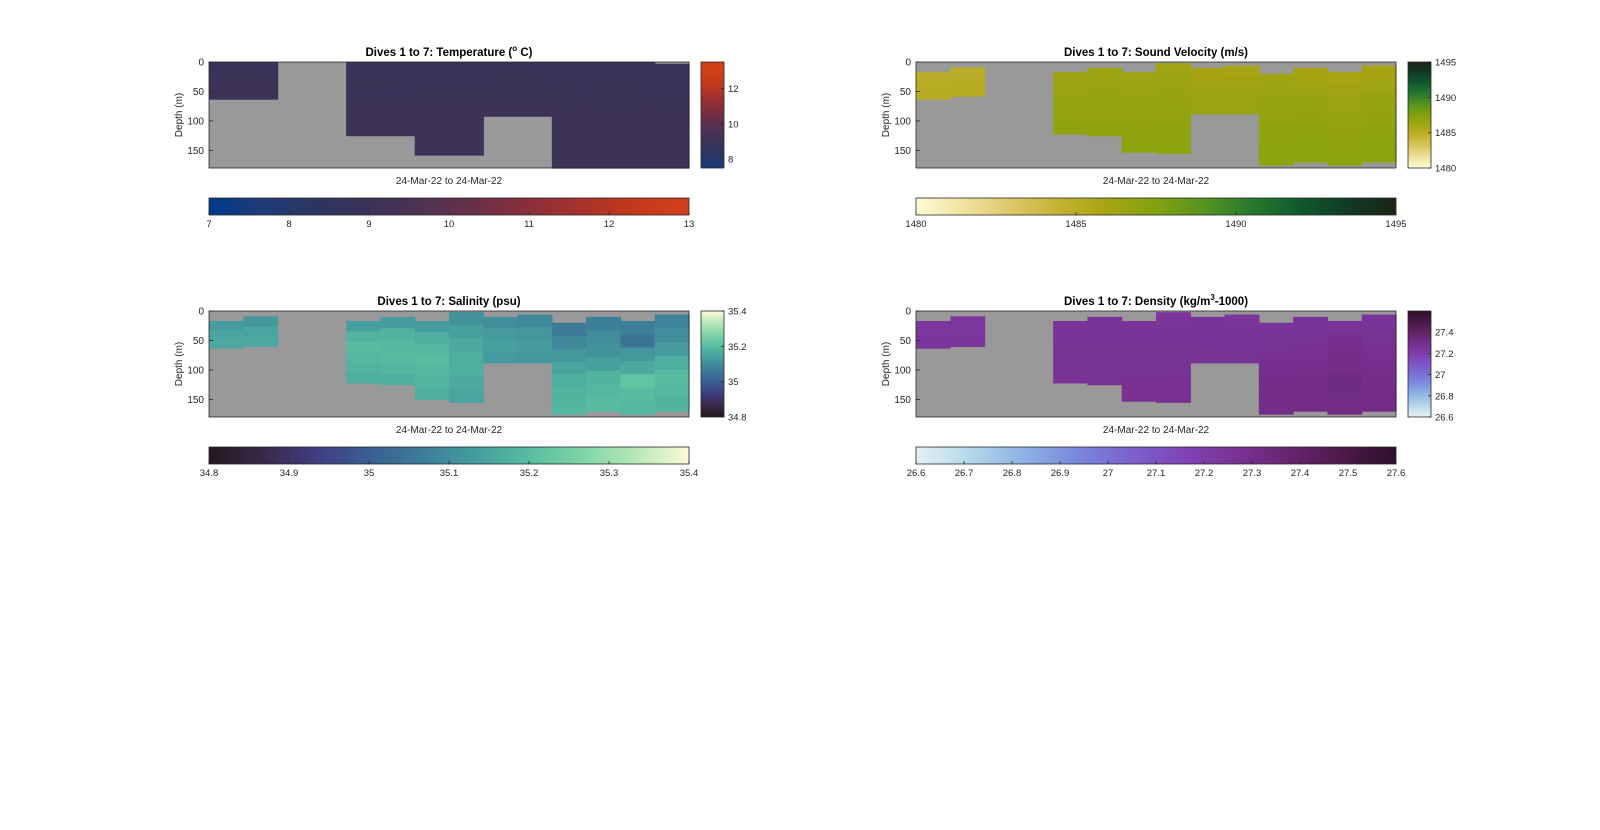 The image size is (1600, 830). I want to click on colorbar-bottom-tick-label: 26.8, so click(1012, 473).